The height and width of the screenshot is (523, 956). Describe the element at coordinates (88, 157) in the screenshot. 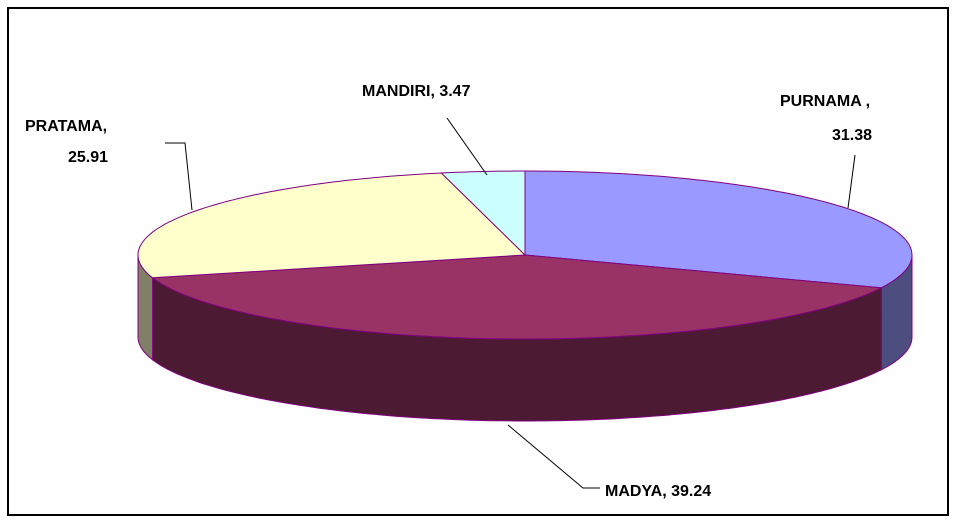

I see `data-label: 25.91` at that location.